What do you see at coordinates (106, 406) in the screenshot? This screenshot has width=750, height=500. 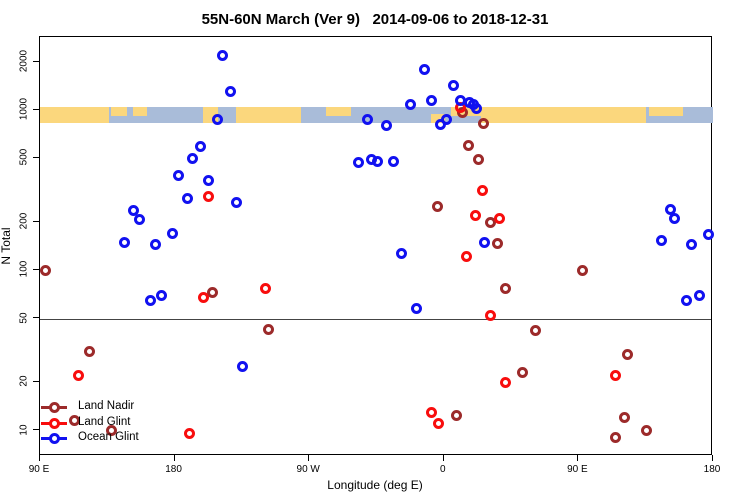 I see `legend-label: Land Nadir` at bounding box center [106, 406].